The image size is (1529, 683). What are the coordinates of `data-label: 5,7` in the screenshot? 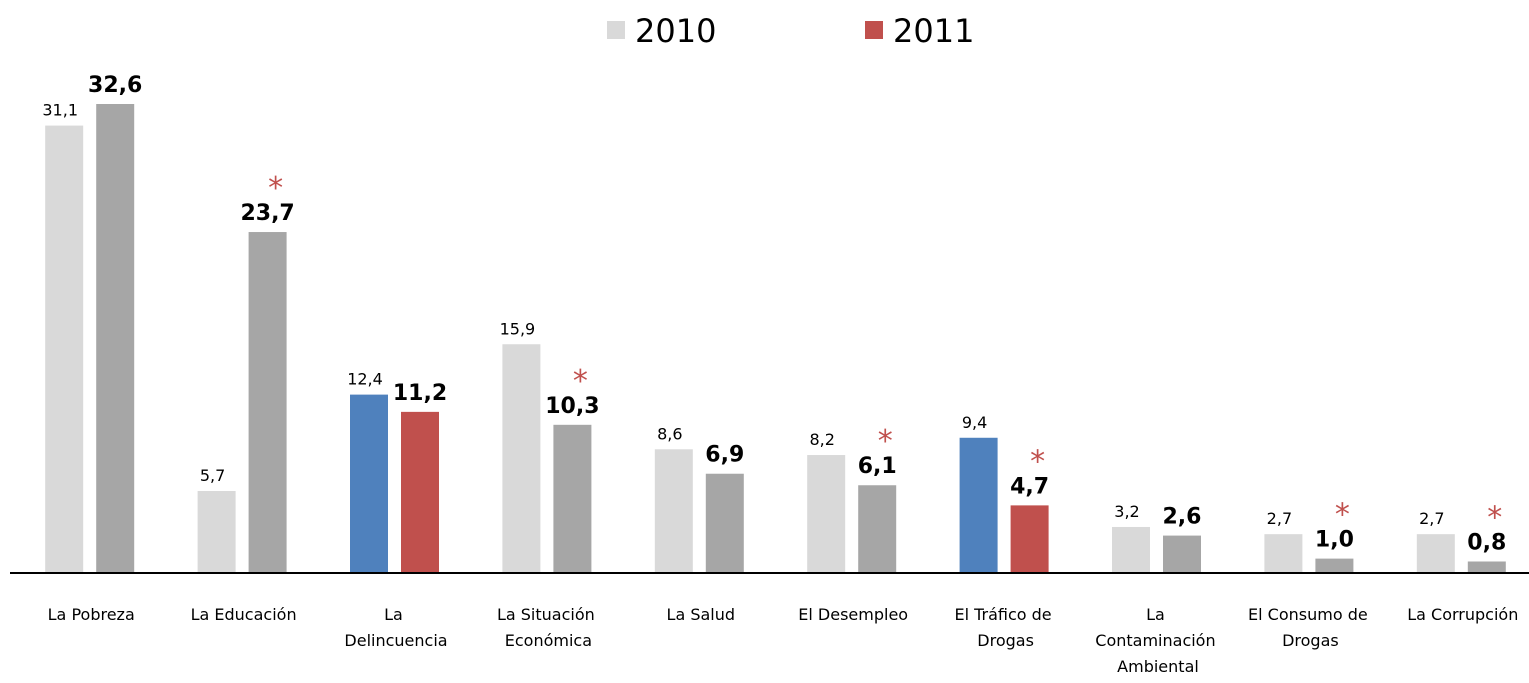 It's located at (212, 475).